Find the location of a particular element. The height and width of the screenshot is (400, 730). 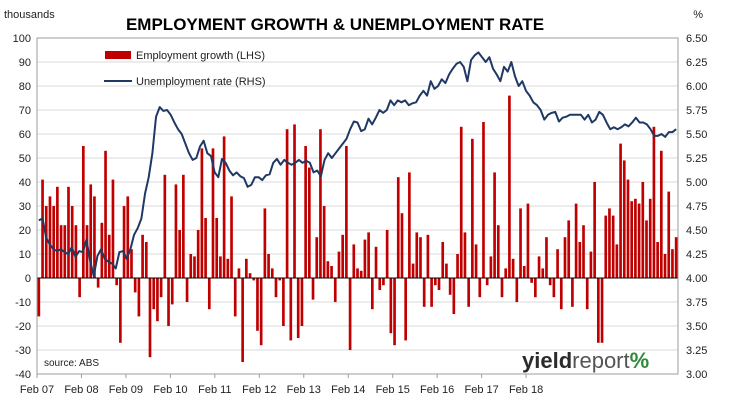

x-tick-label: Feb 12 is located at coordinates (259, 390).